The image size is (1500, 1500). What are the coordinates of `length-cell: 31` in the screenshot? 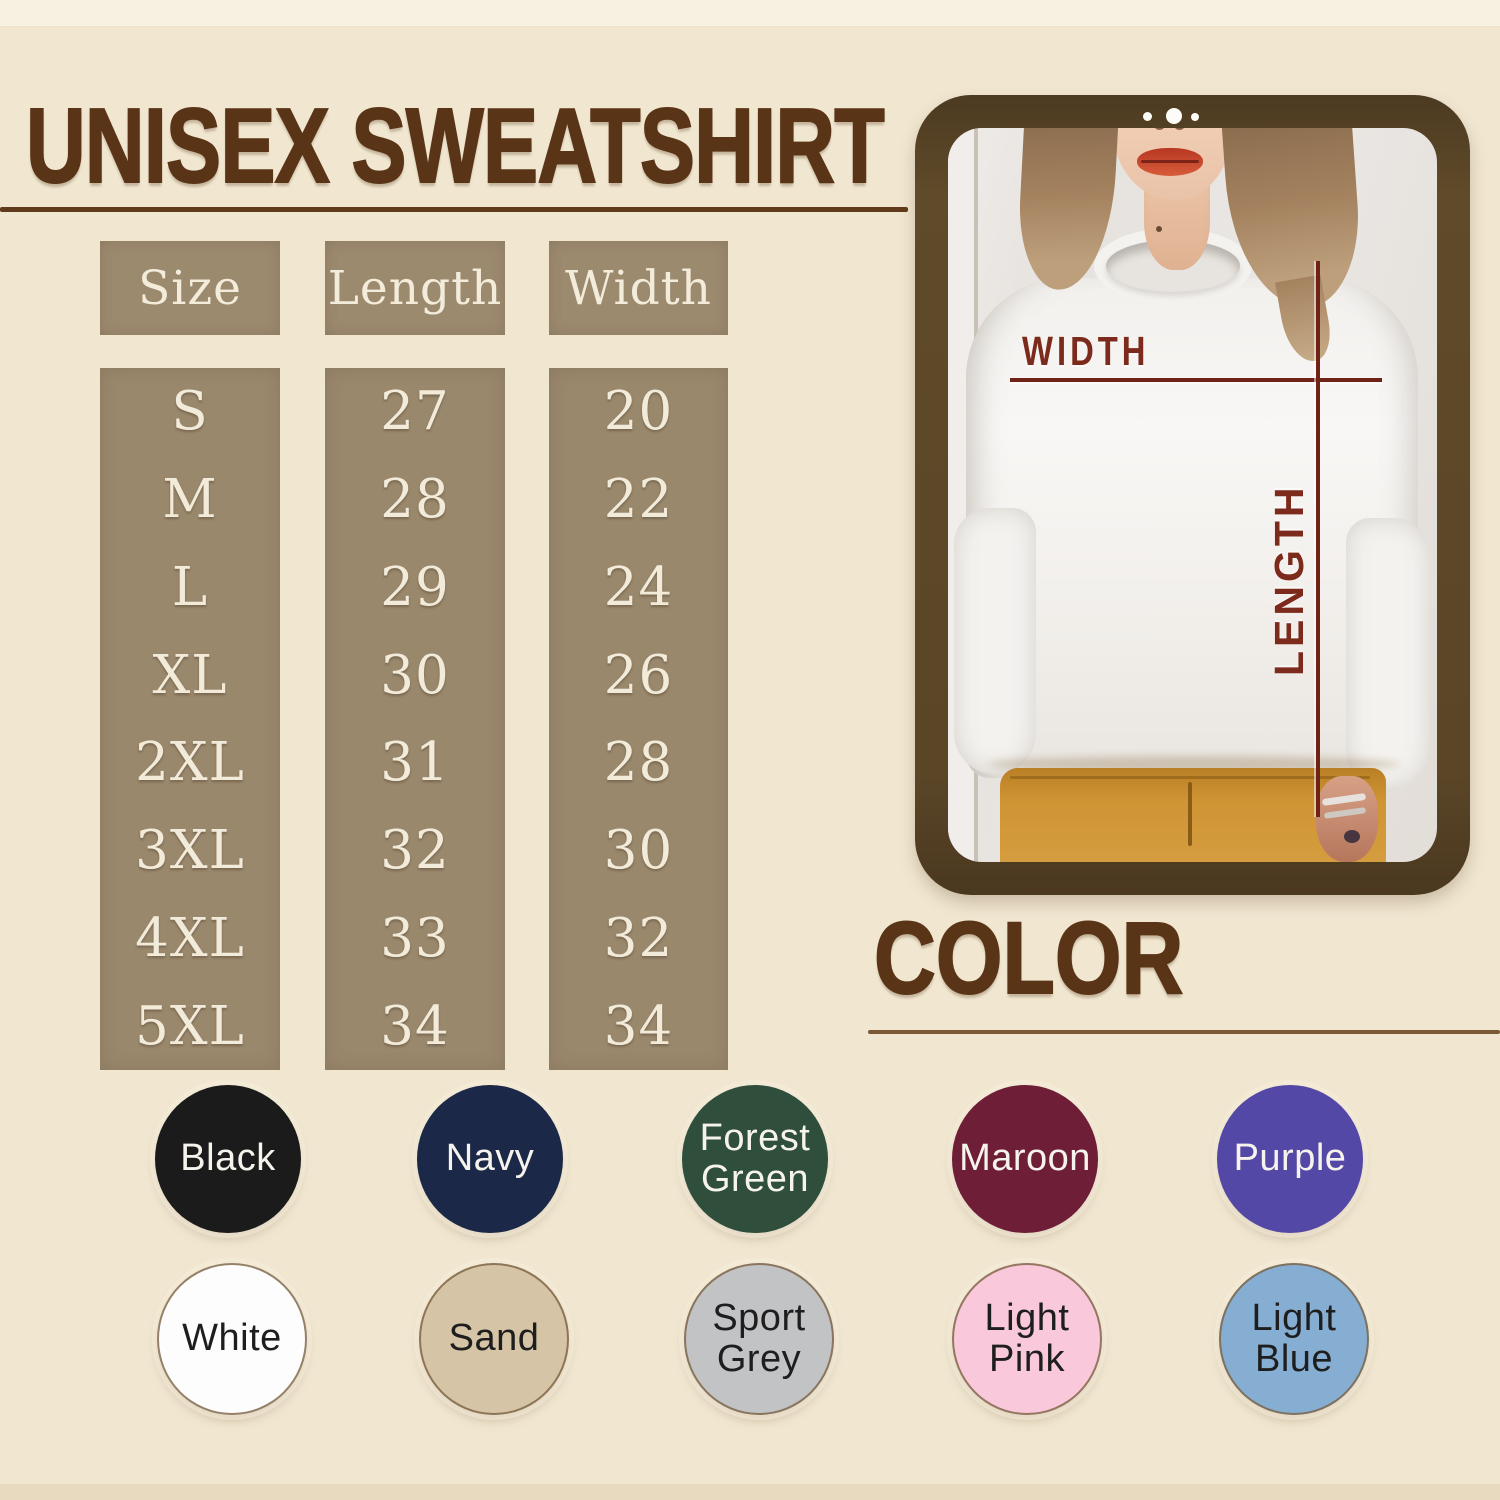 It's located at (415, 763).